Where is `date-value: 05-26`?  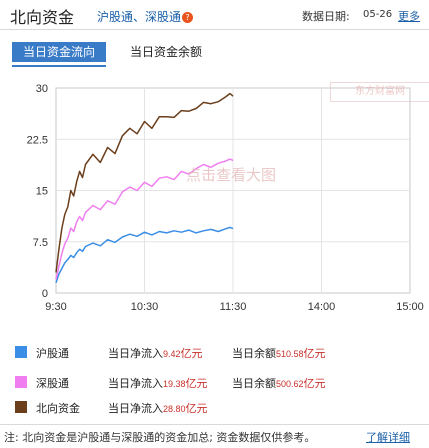
date-value: 05-26 is located at coordinates (378, 14).